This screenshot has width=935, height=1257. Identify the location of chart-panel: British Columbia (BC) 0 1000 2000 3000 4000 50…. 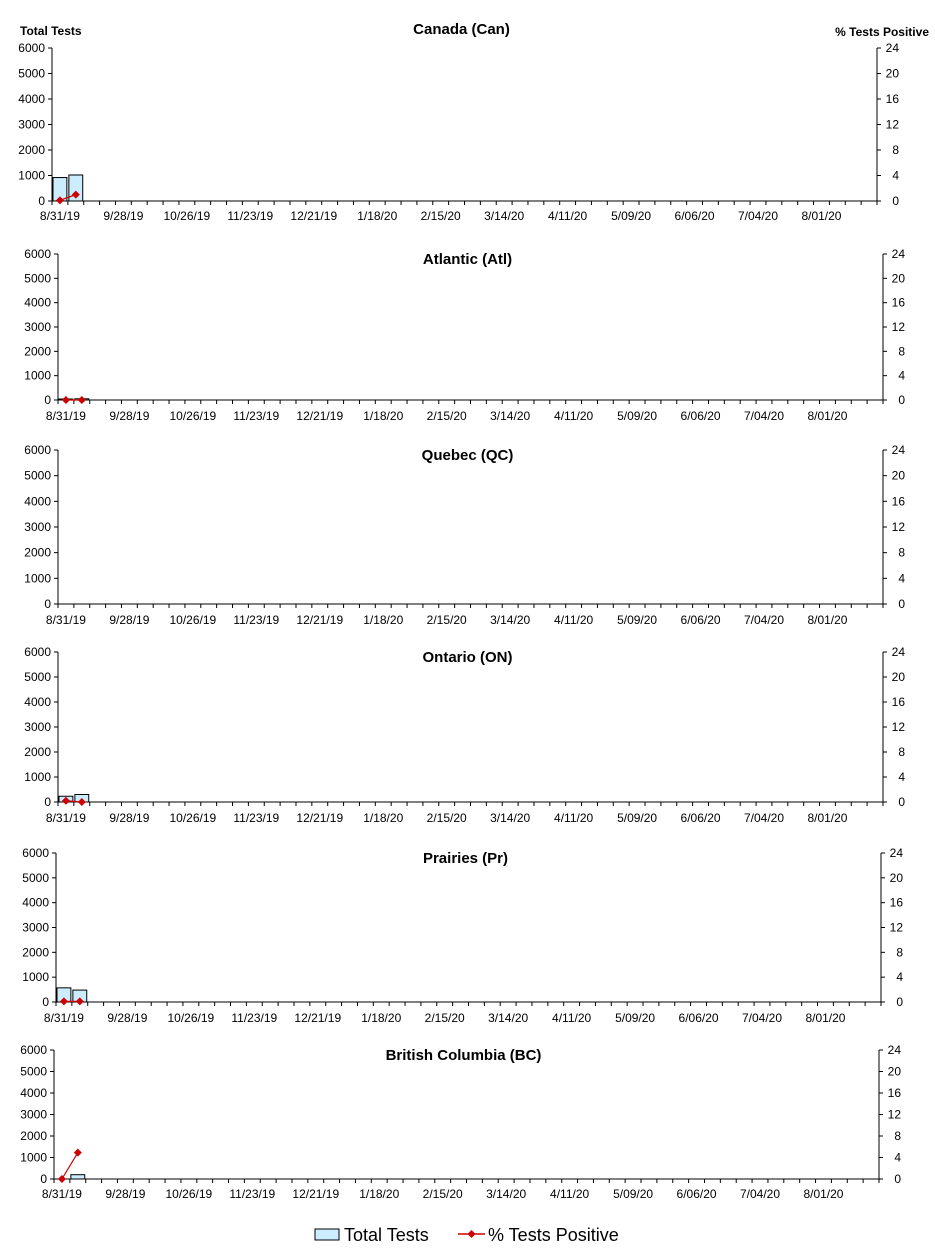
(460, 1122).